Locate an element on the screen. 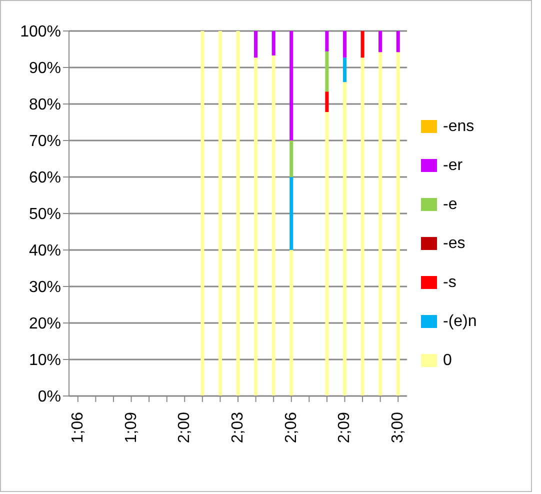 This screenshot has width=541, height=494. x-tick-label: 2;00 is located at coordinates (185, 428).